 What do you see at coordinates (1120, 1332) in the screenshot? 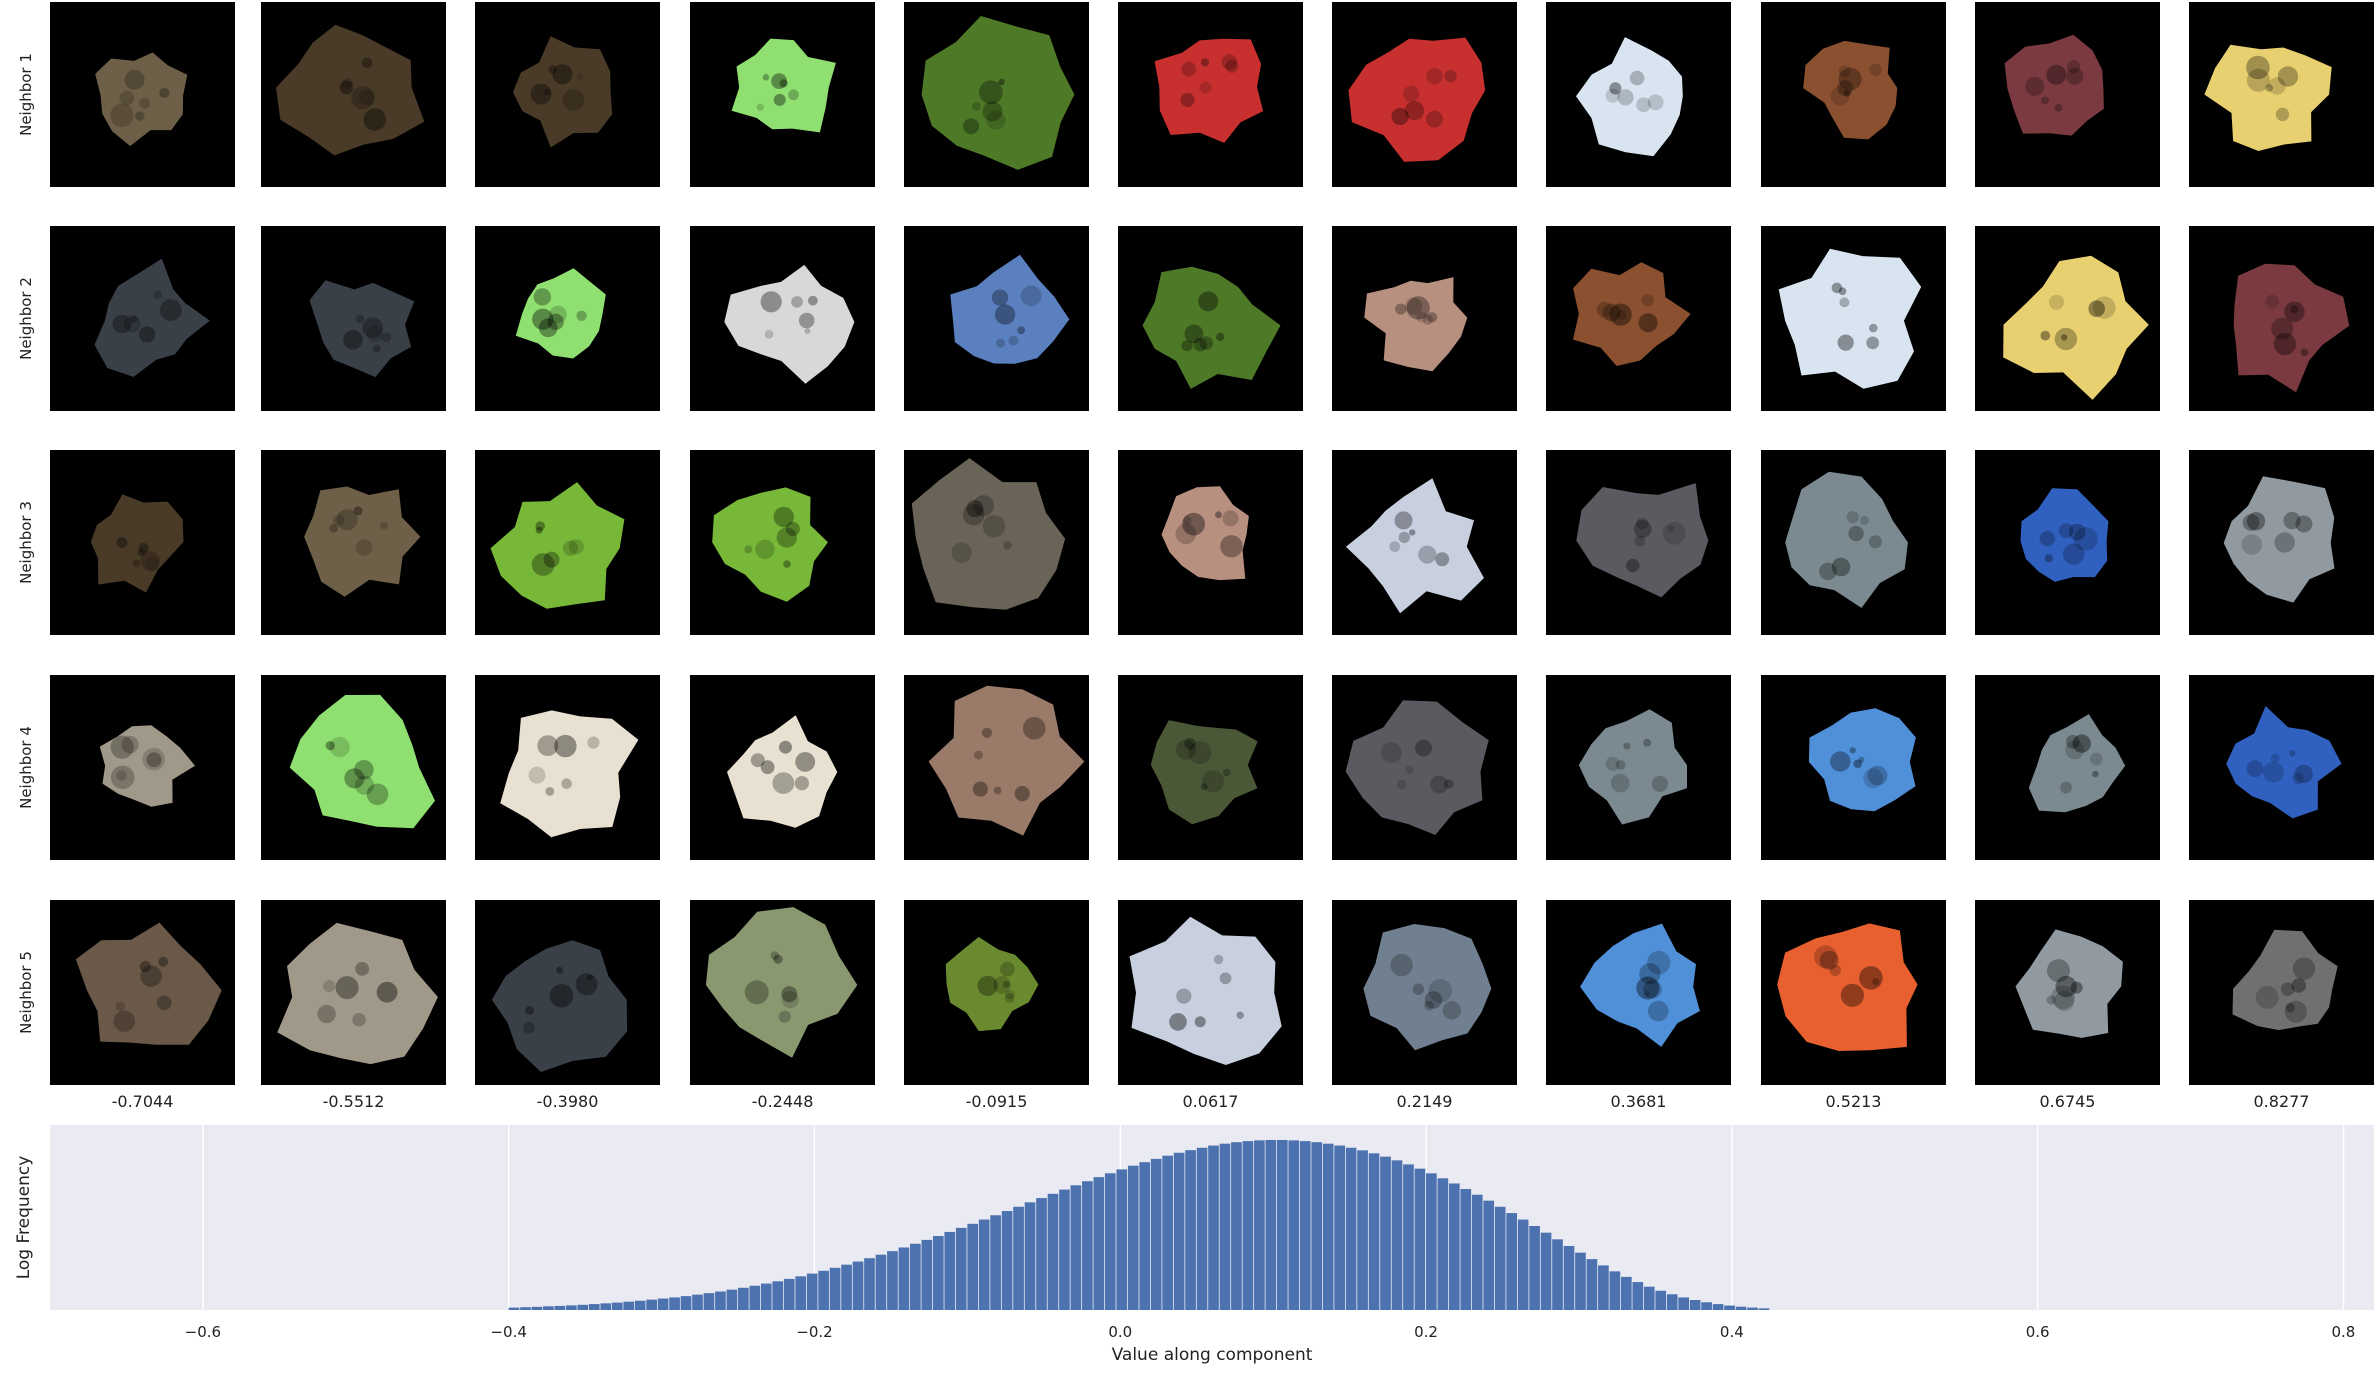
I see `x-tick-label: 0.0` at bounding box center [1120, 1332].